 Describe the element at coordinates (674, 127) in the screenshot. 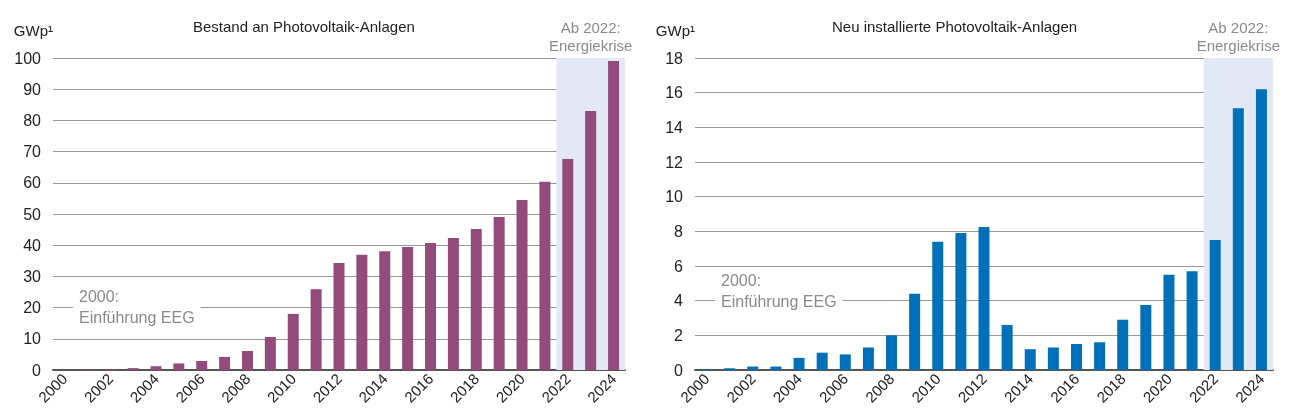

I see `y-tick-label: 14` at that location.